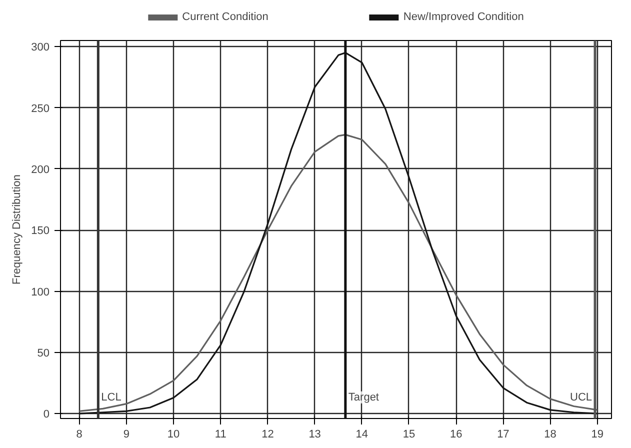  Describe the element at coordinates (456, 434) in the screenshot. I see `x-tick-label: 16` at that location.